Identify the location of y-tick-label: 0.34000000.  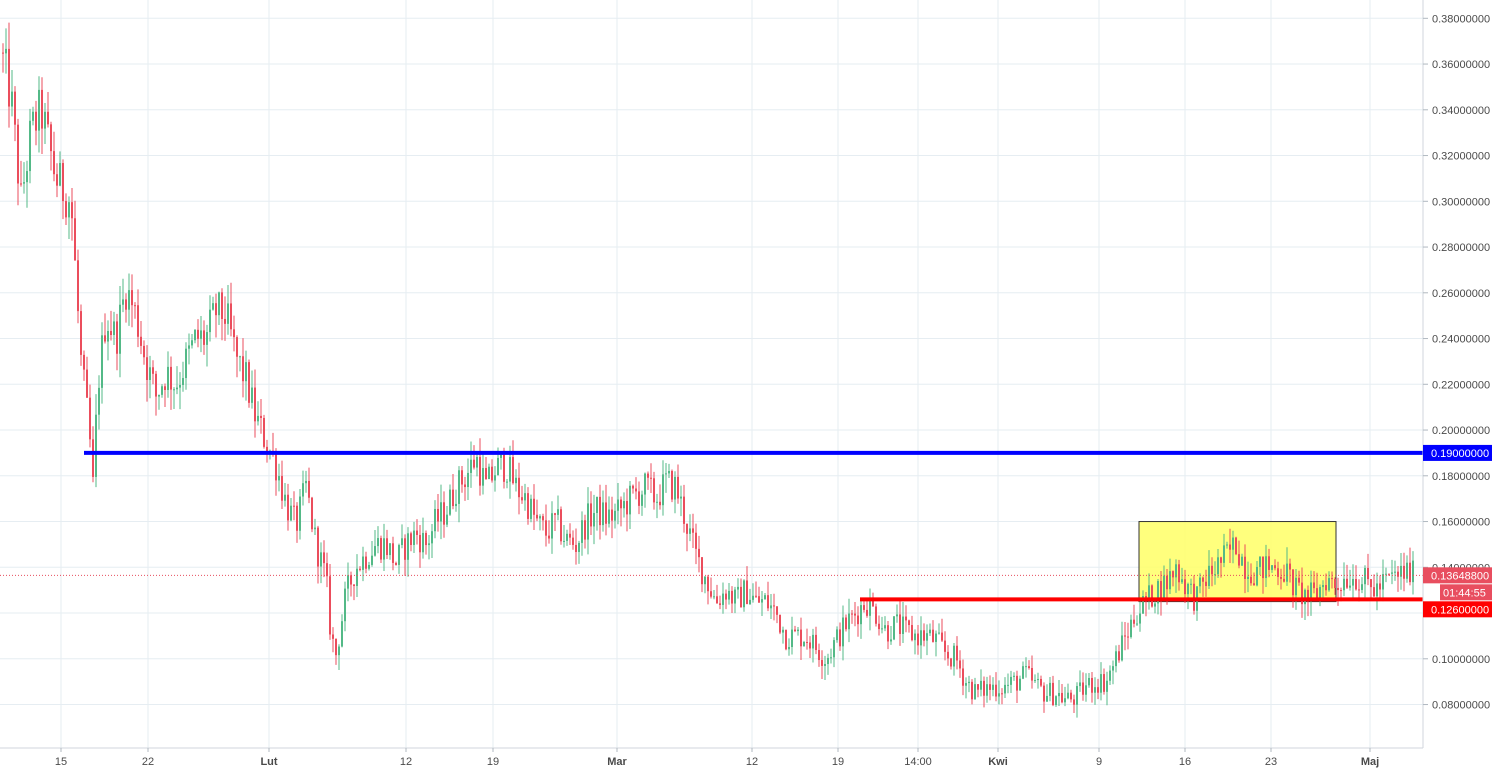
(1461, 111).